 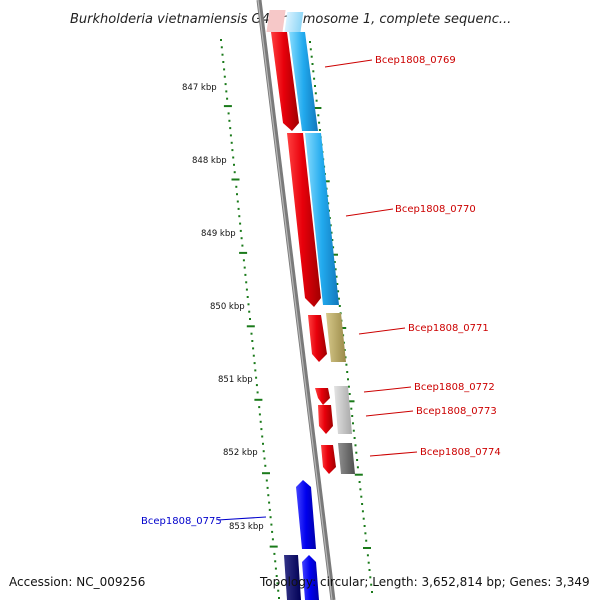 I want to click on tick-label: 848 kbp, so click(x=209, y=161).